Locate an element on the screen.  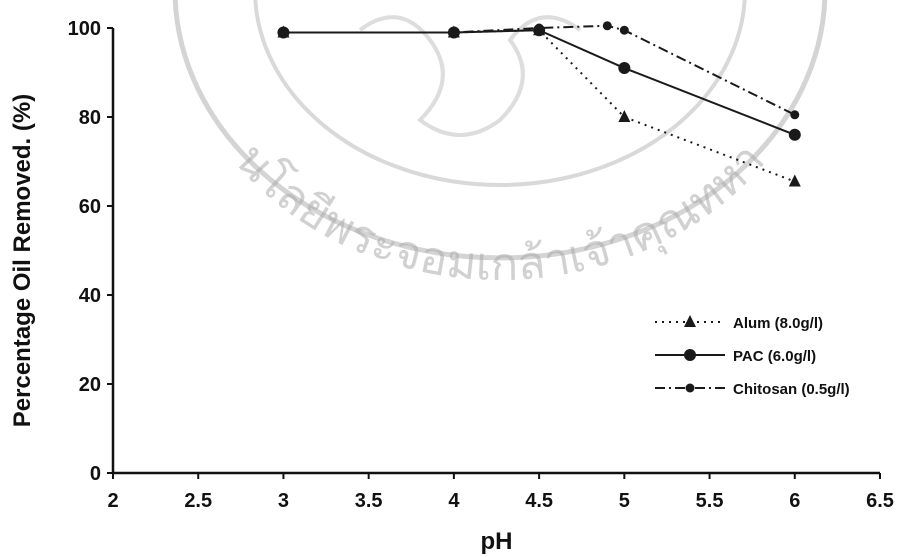
x-tick-label: 5 is located at coordinates (624, 501).